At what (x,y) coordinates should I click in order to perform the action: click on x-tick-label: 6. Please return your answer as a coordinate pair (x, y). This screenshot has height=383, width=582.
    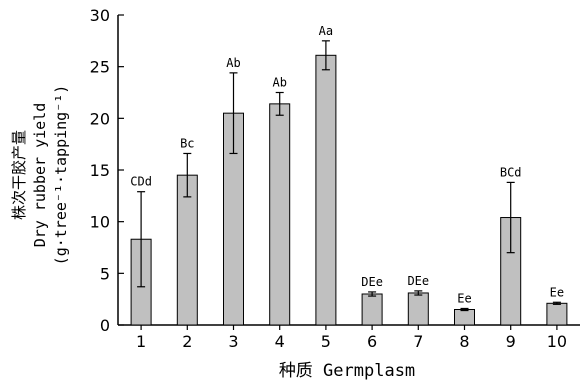
    Looking at the image, I should click on (372, 341).